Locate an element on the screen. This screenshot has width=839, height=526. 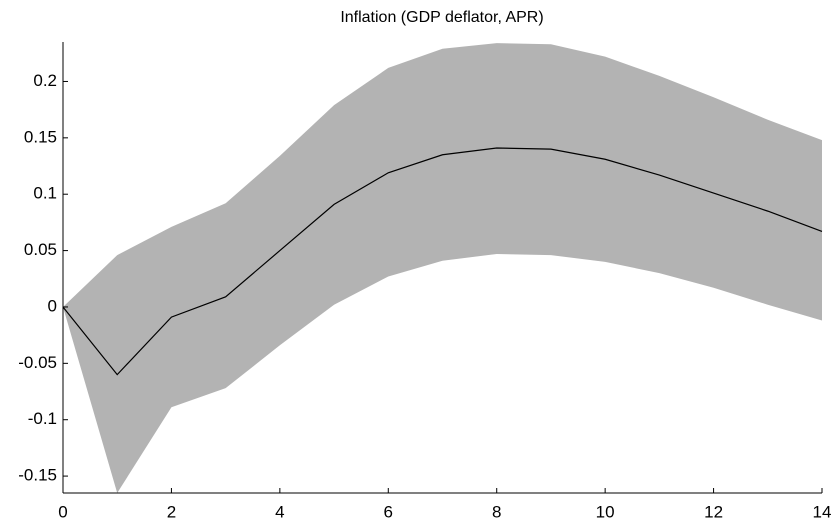
y-tick-label: 0.15 is located at coordinates (40, 136).